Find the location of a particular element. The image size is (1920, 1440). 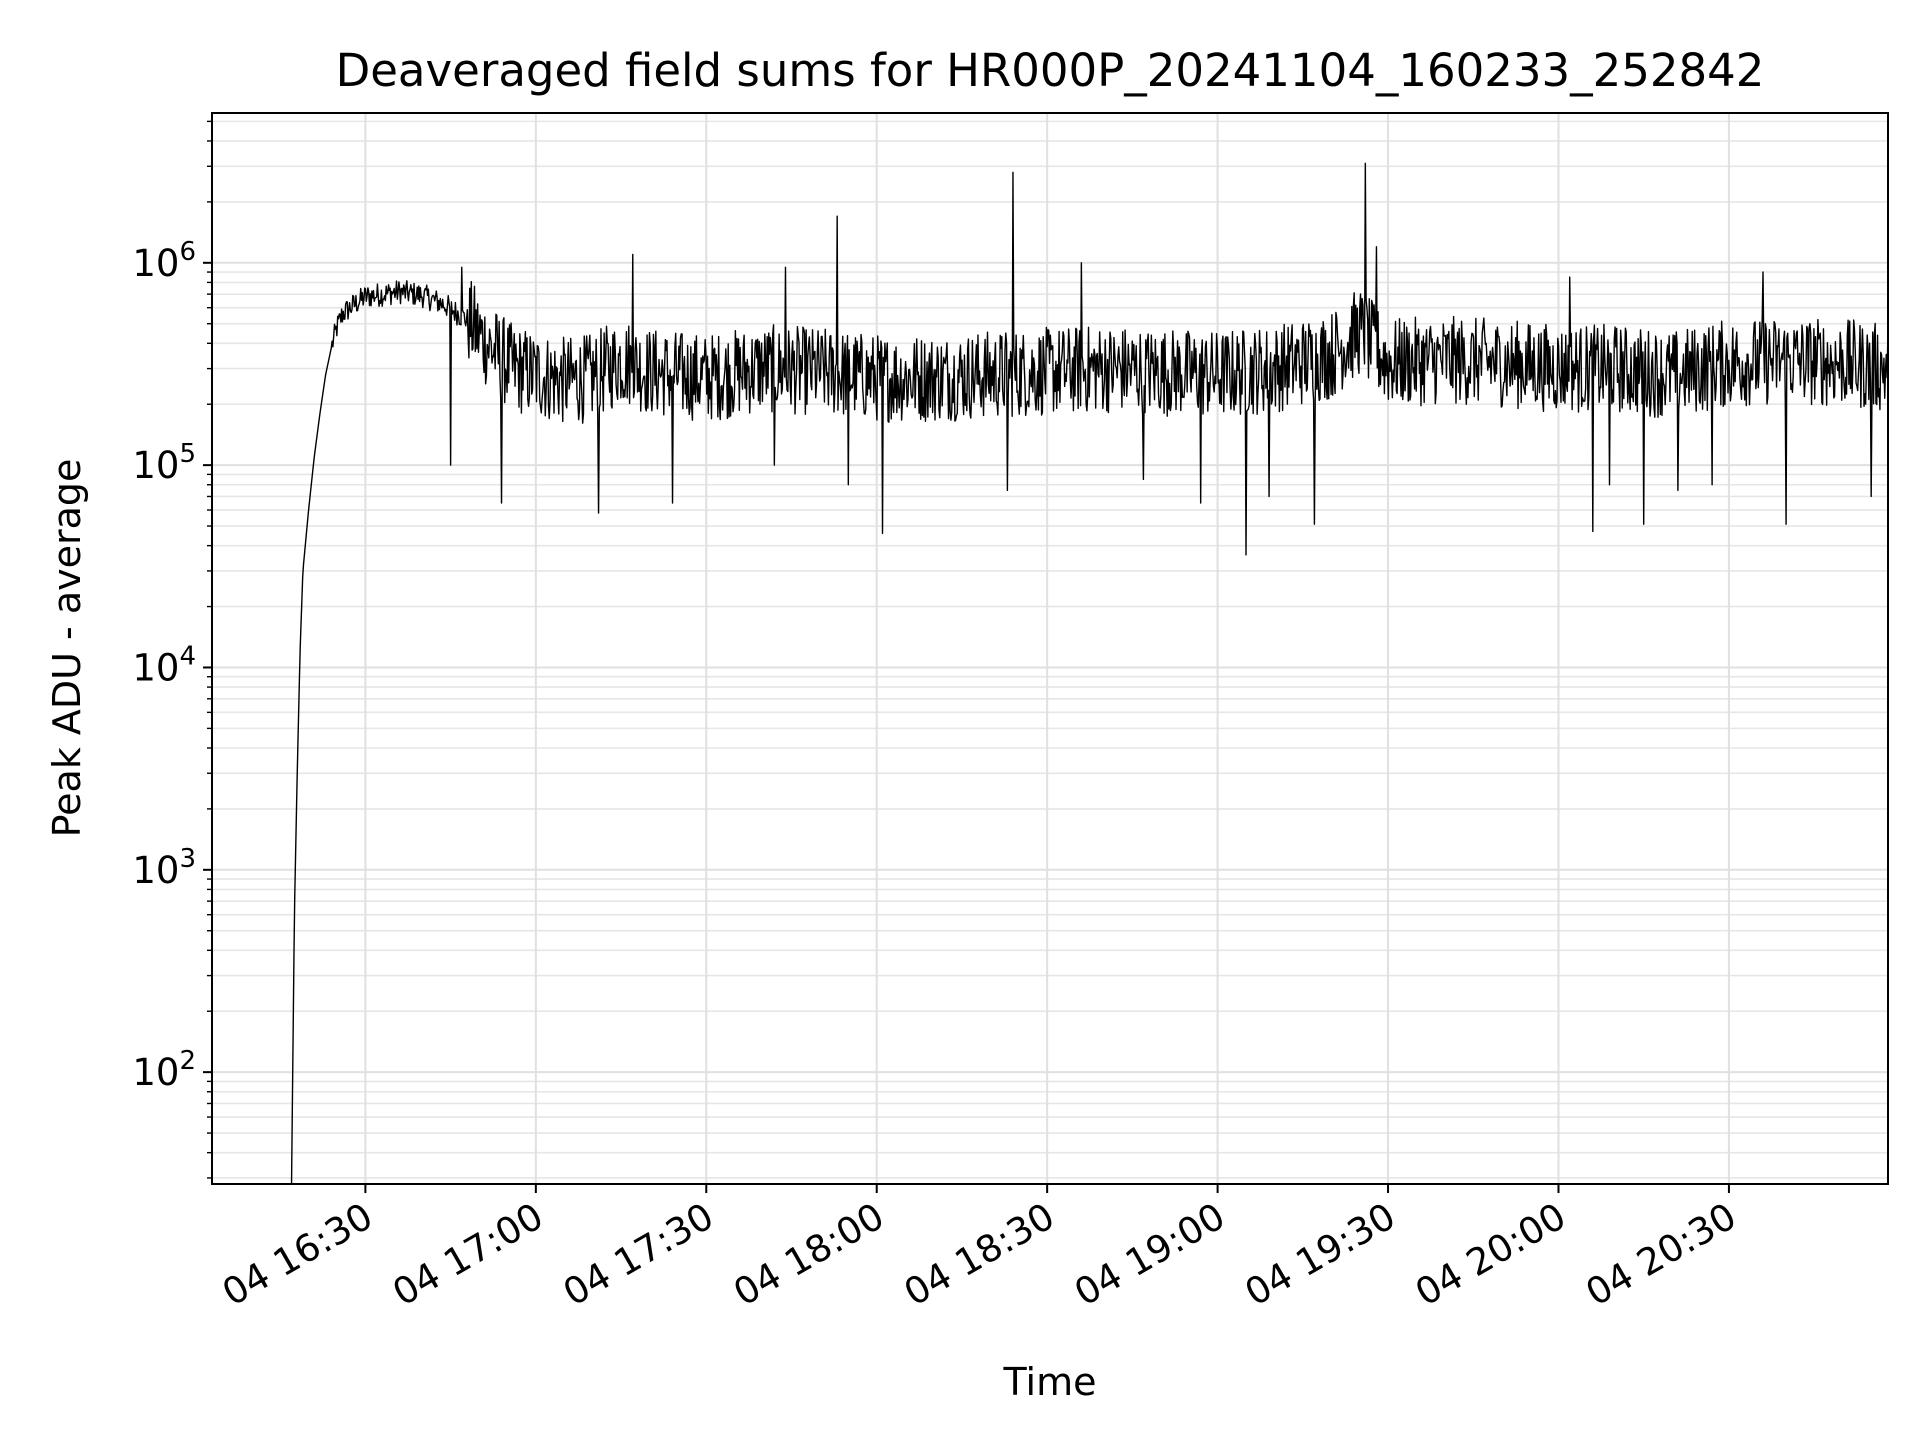

y-tick-label: 103 is located at coordinates (164, 868).